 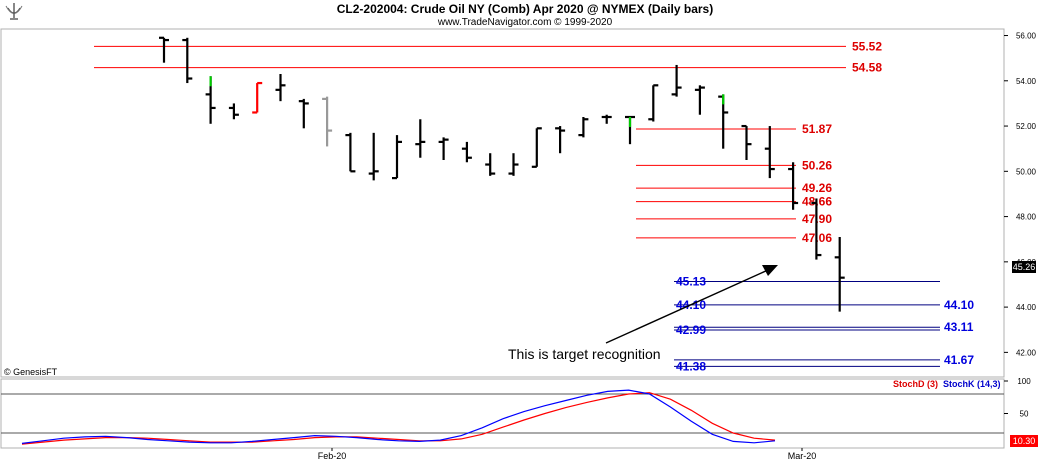 What do you see at coordinates (972, 384) in the screenshot?
I see `stochk-legend: StochK (14,3)` at bounding box center [972, 384].